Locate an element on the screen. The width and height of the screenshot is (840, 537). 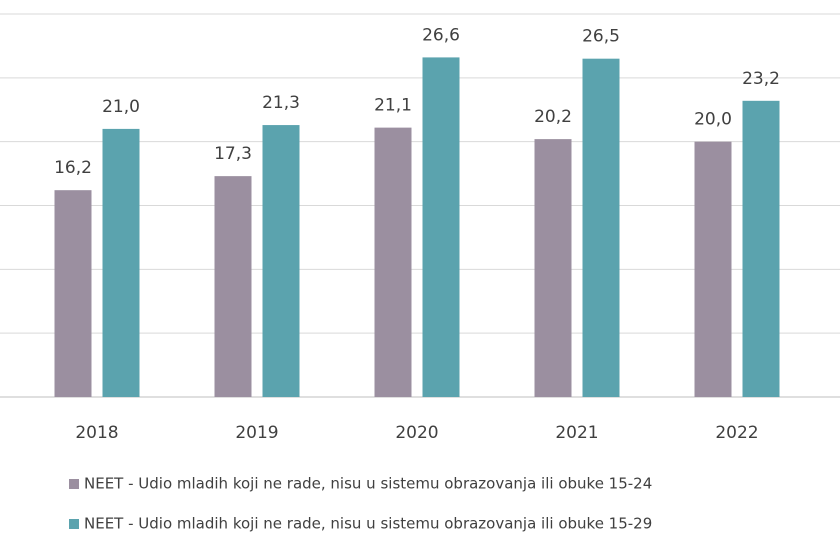
data-label: 21,3 is located at coordinates (281, 103).